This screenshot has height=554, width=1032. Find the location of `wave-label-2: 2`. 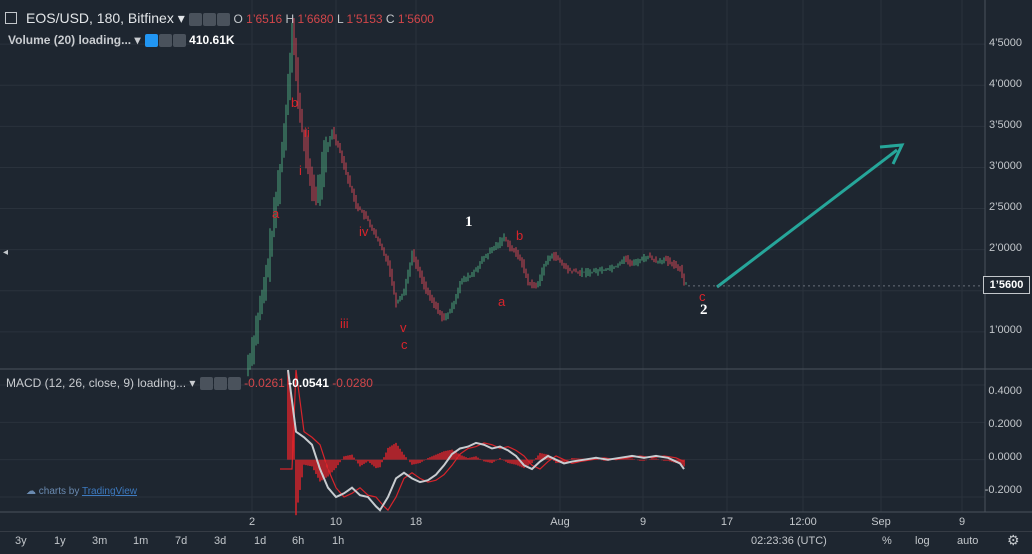

wave-label-2: 2 is located at coordinates (704, 310).